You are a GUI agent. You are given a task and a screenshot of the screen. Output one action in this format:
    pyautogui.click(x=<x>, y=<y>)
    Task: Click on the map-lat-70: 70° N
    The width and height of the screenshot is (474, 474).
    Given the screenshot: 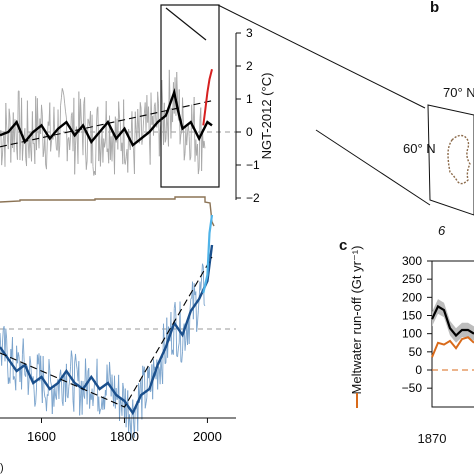 What is the action you would take?
    pyautogui.click(x=458, y=92)
    